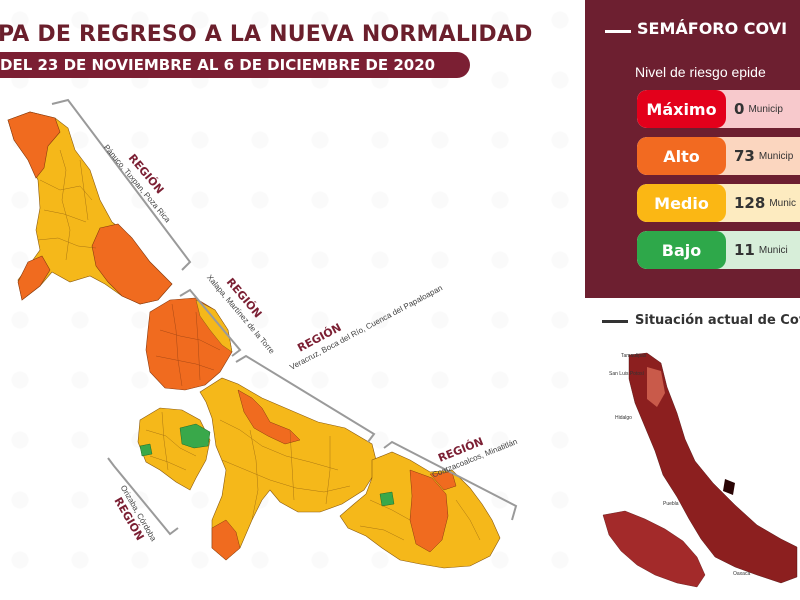 The image size is (800, 600). I want to click on level-bajo: Bajo 11 Munici, so click(718, 250).